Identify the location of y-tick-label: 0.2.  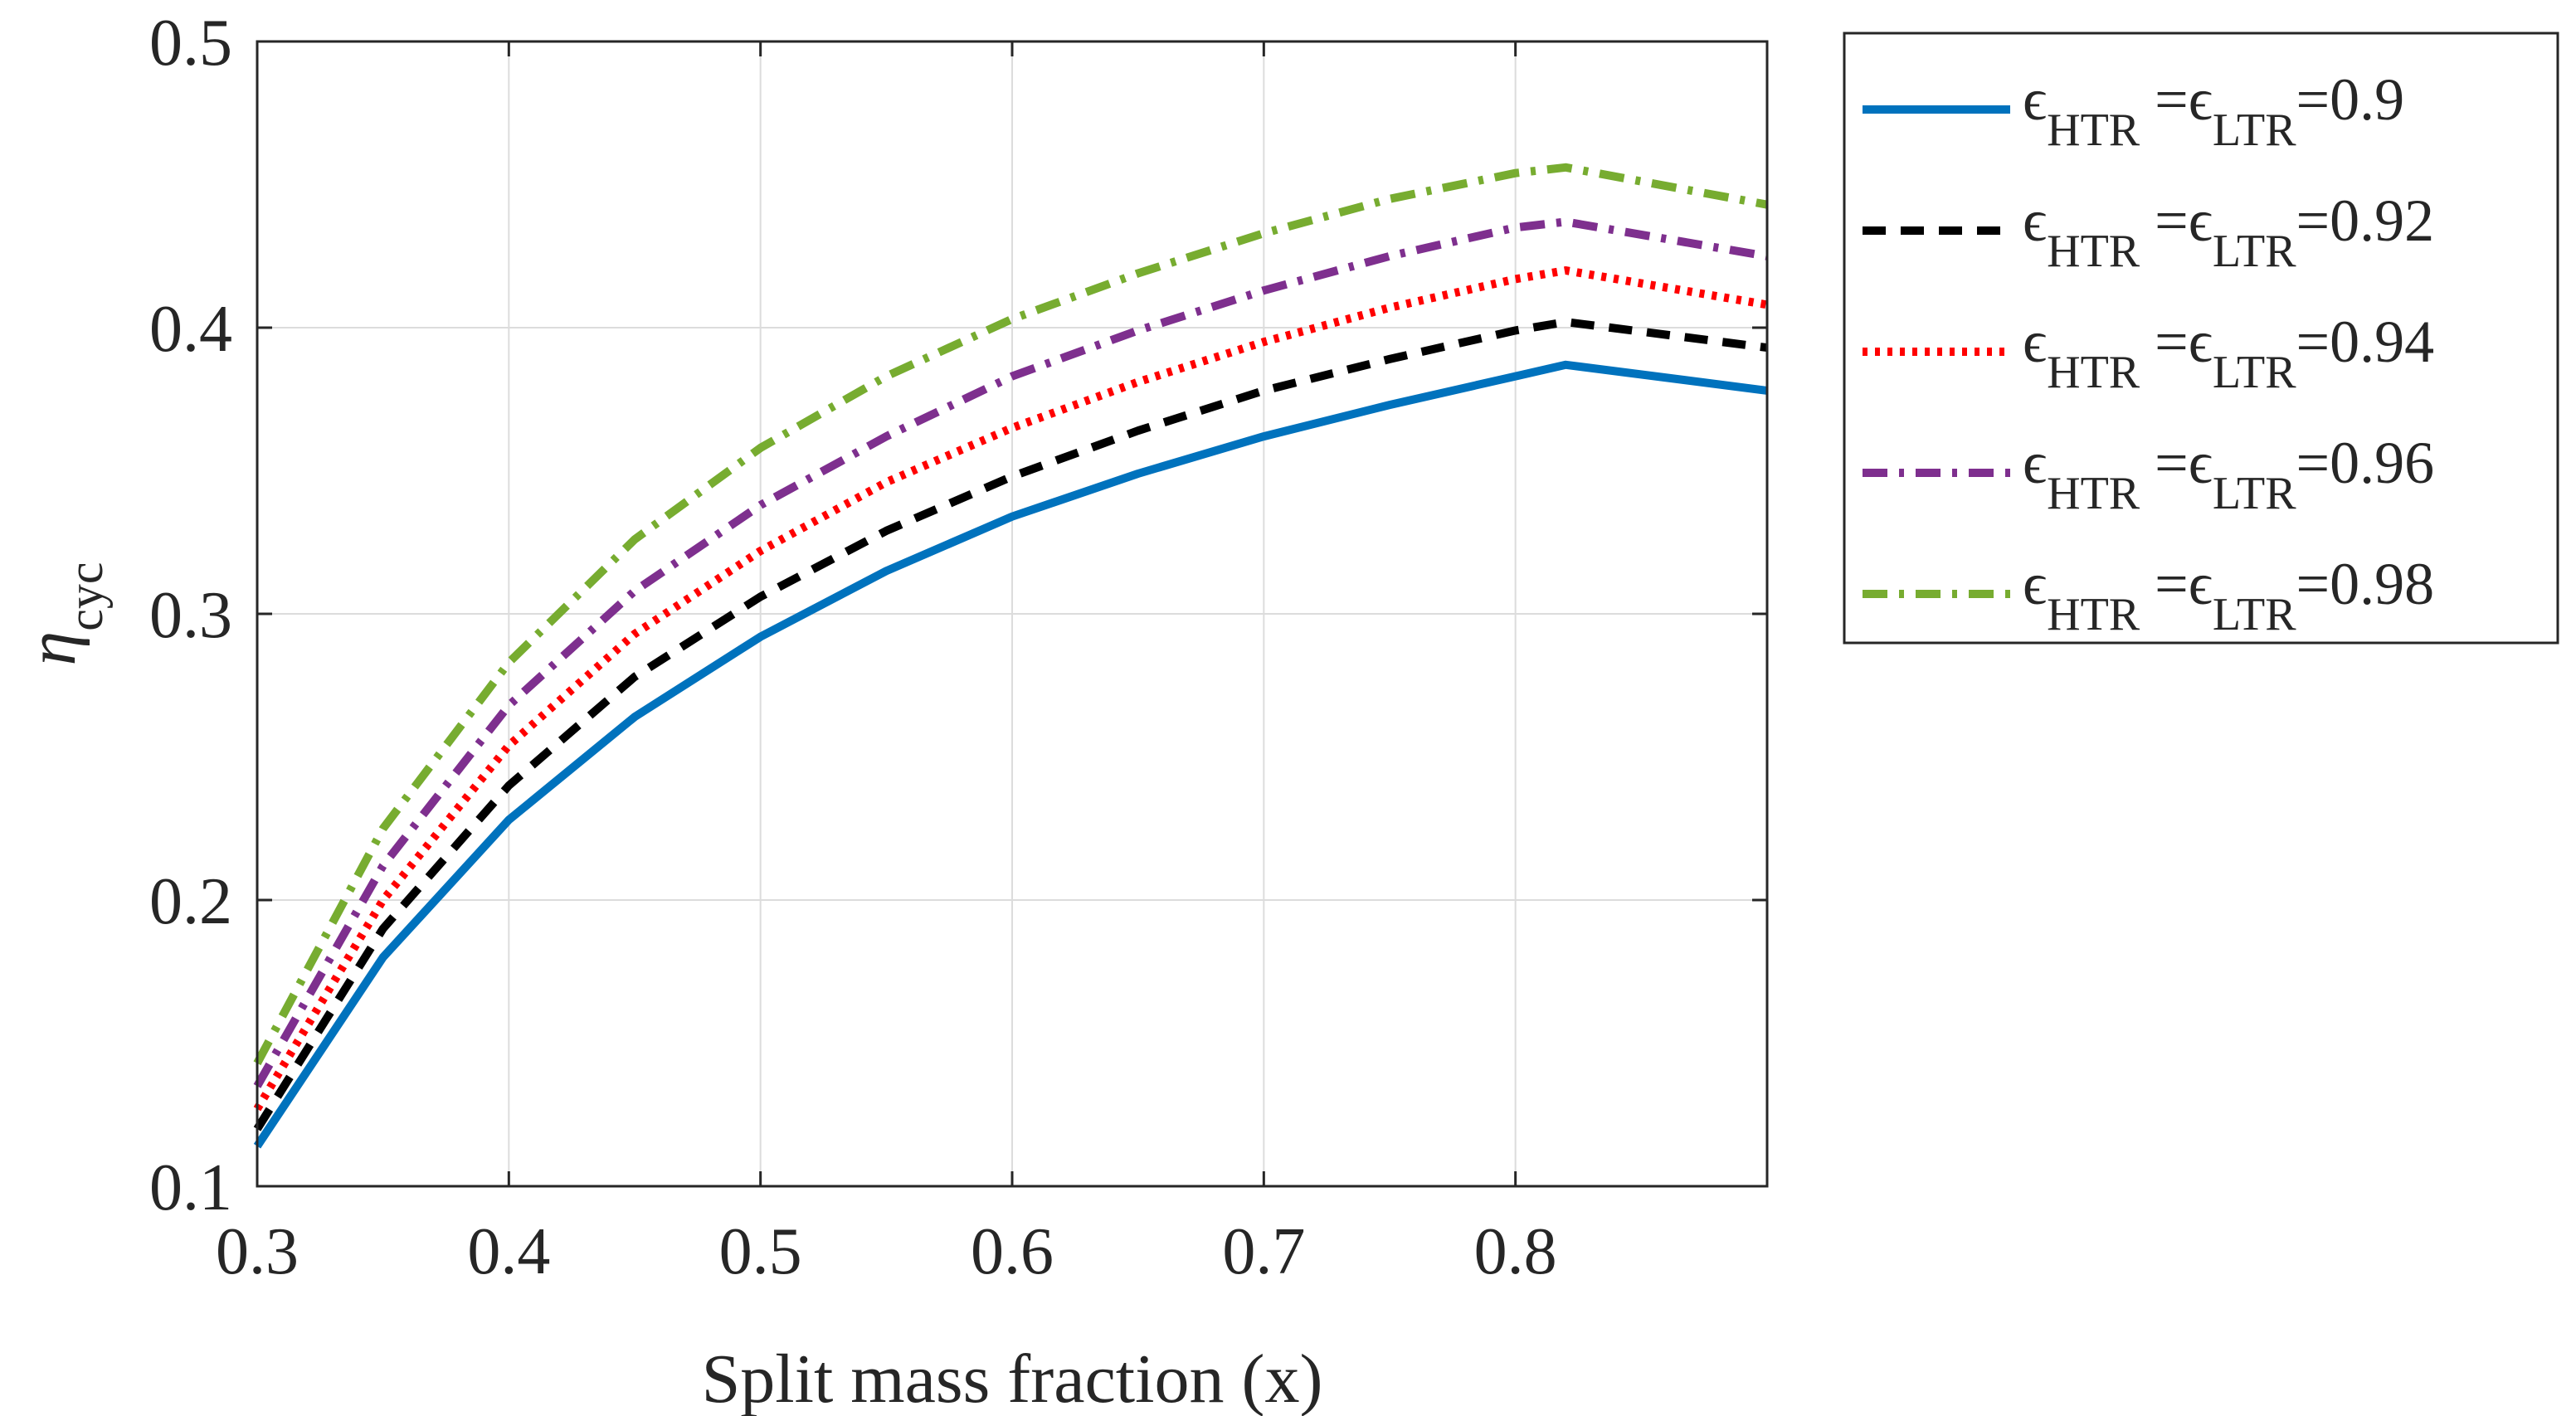
(190, 901).